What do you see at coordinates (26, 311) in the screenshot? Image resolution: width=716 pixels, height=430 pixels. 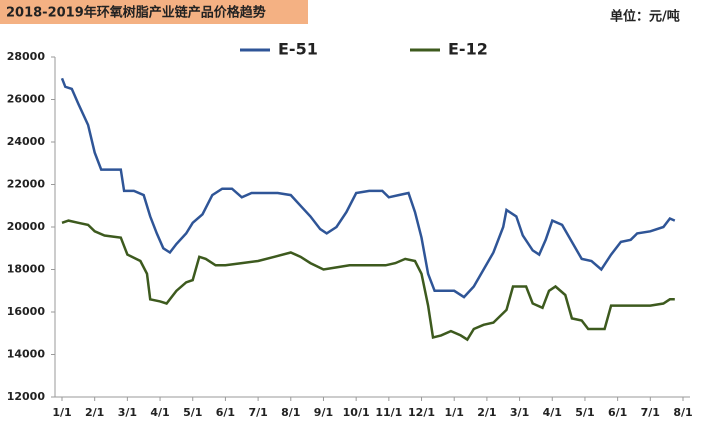 I see `y-tick-label: 16000` at bounding box center [26, 311].